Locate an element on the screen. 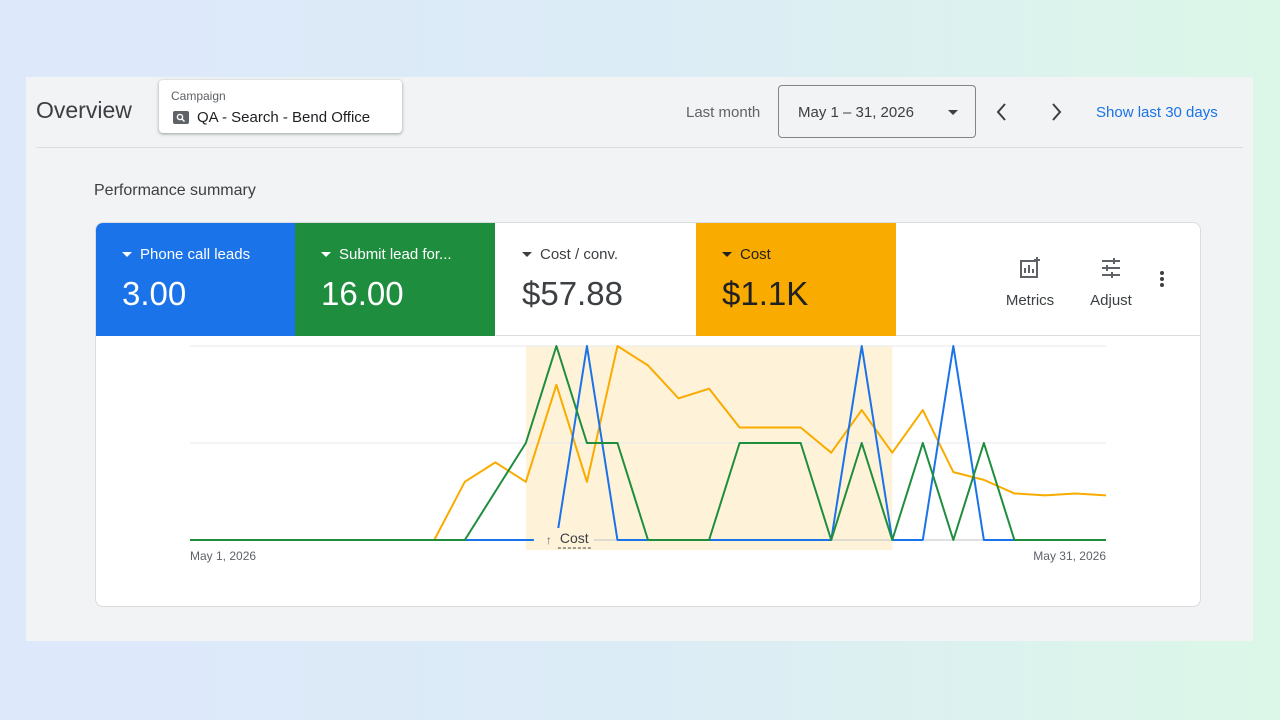 This screenshot has width=1280, height=720. more-options-button is located at coordinates (1162, 281).